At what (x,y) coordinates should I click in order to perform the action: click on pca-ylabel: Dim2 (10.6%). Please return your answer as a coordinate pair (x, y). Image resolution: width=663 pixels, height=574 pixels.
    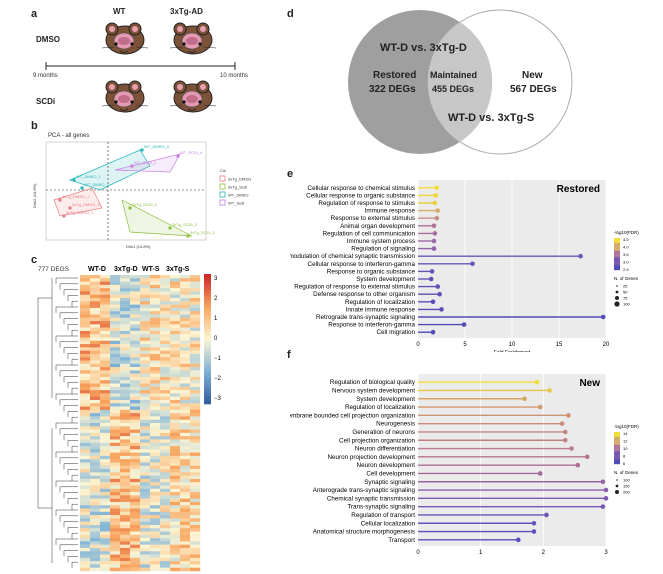
    Looking at the image, I should click on (34, 195).